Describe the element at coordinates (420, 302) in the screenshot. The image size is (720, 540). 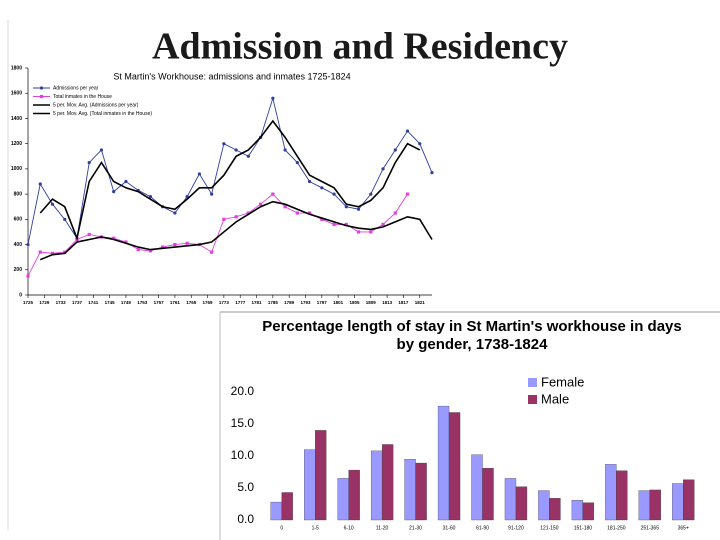
I see `x-tick-label: 1821` at that location.